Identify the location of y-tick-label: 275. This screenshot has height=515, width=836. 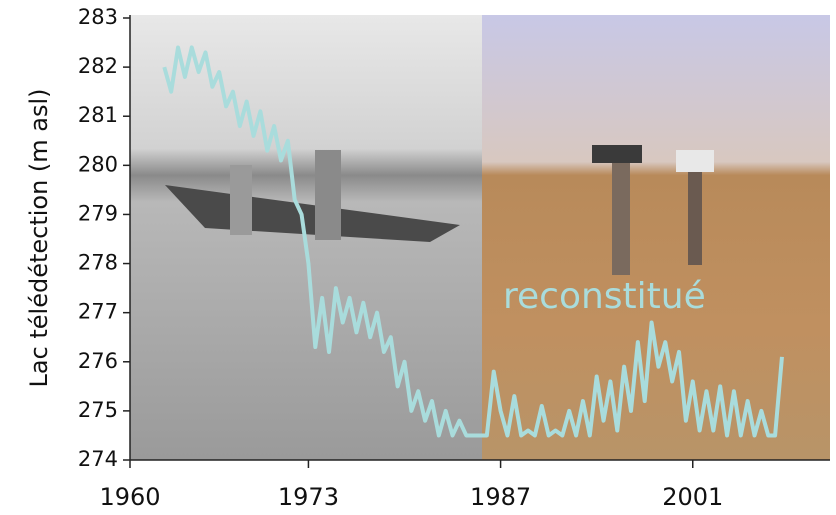
(98, 410).